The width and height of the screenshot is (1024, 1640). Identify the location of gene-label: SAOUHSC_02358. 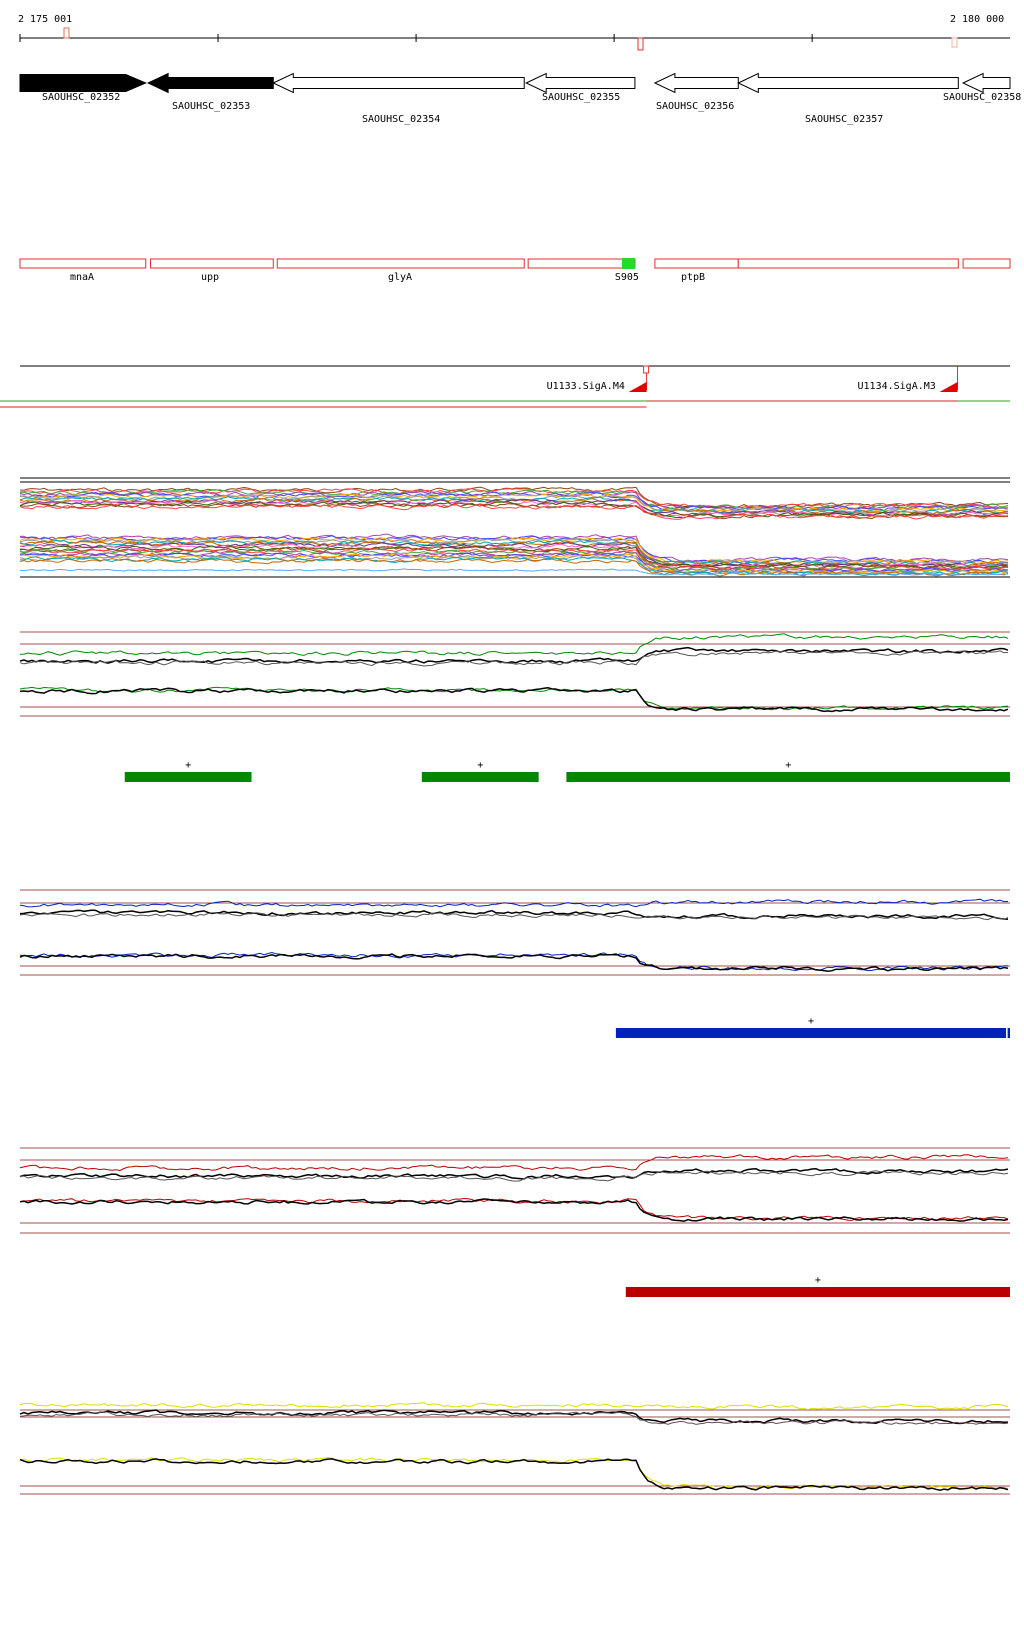
(982, 97).